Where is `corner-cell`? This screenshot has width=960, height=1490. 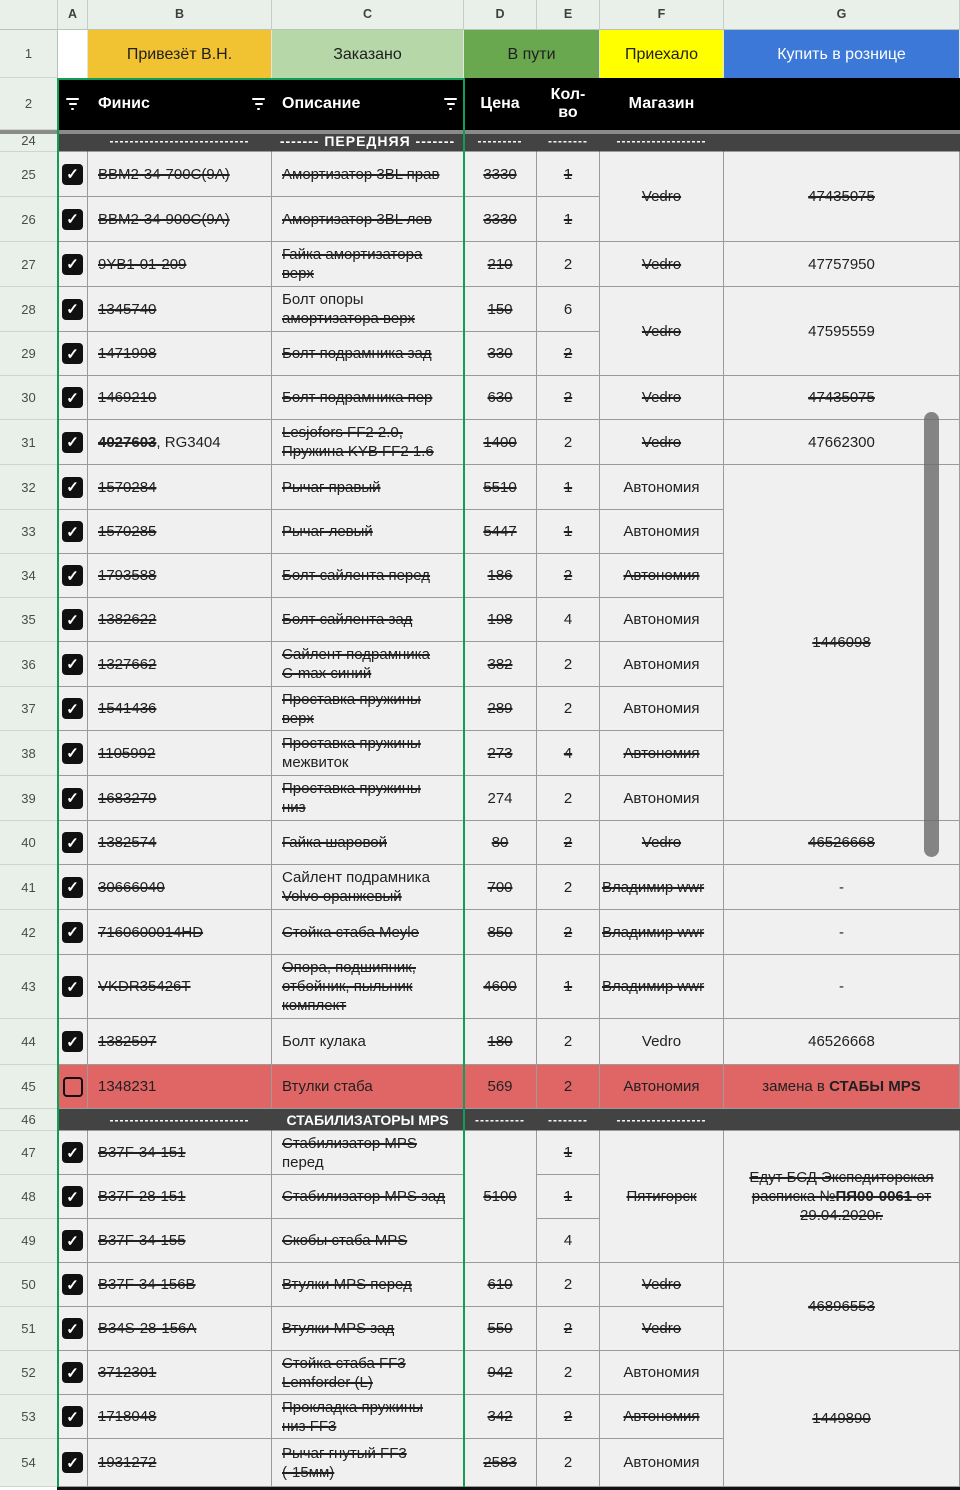
corner-cell is located at coordinates (29, 15).